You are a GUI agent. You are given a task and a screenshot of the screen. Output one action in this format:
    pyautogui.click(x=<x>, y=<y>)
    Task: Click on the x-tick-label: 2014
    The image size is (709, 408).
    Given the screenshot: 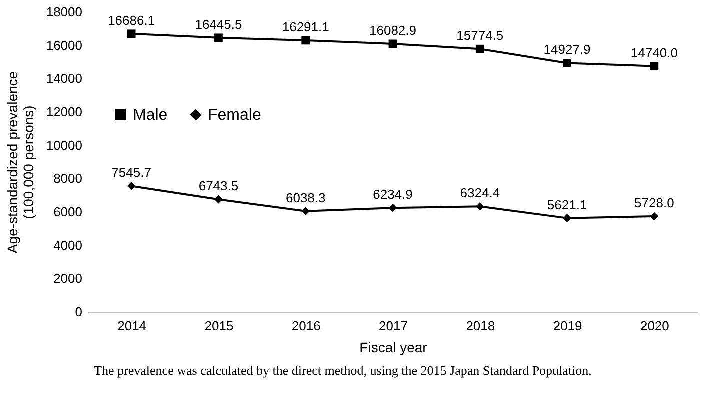 What is the action you would take?
    pyautogui.click(x=132, y=326)
    